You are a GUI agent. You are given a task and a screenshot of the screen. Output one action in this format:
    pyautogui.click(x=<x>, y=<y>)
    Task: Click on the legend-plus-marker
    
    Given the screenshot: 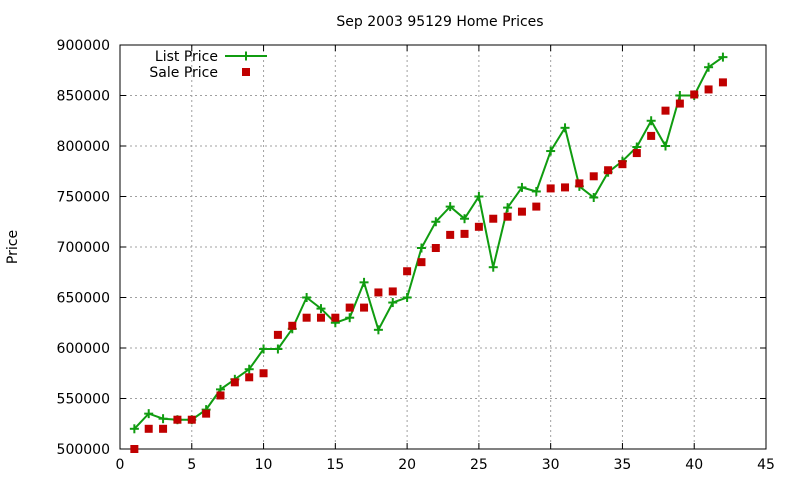 What is the action you would take?
    pyautogui.click(x=246, y=56)
    